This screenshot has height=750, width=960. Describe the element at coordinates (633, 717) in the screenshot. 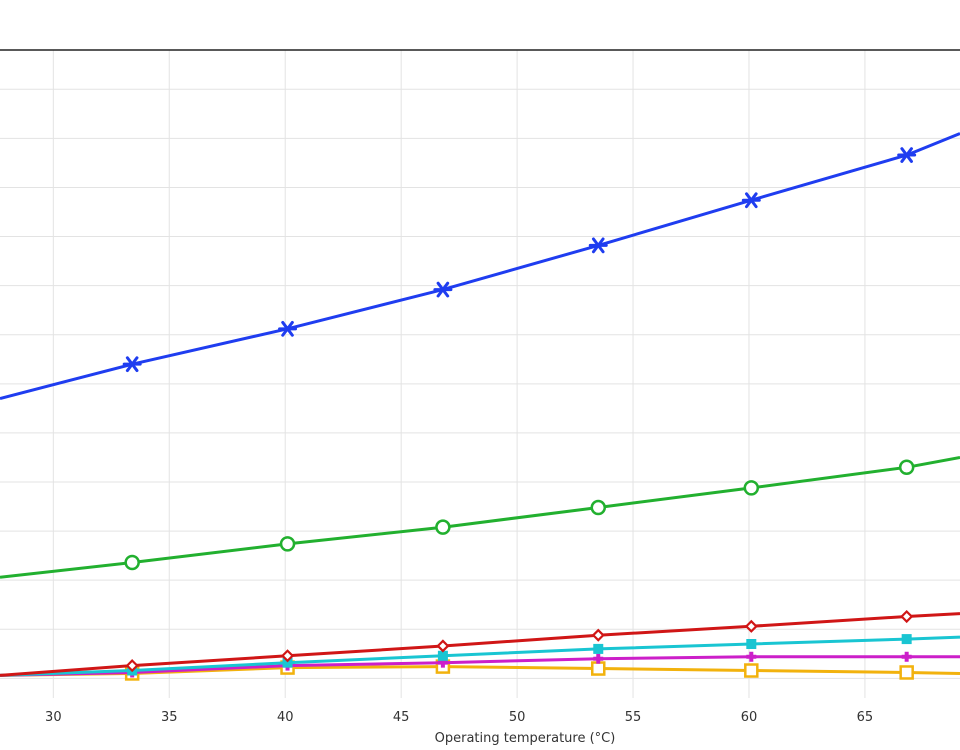

I see `x-tick-label: 55` at that location.